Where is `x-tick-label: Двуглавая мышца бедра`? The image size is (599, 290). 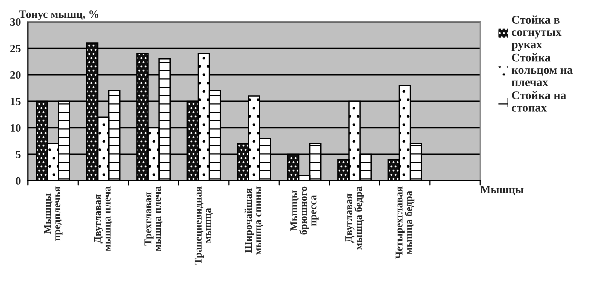
x-tick-label: Двуглавая мышца бедра is located at coordinates (355, 218).